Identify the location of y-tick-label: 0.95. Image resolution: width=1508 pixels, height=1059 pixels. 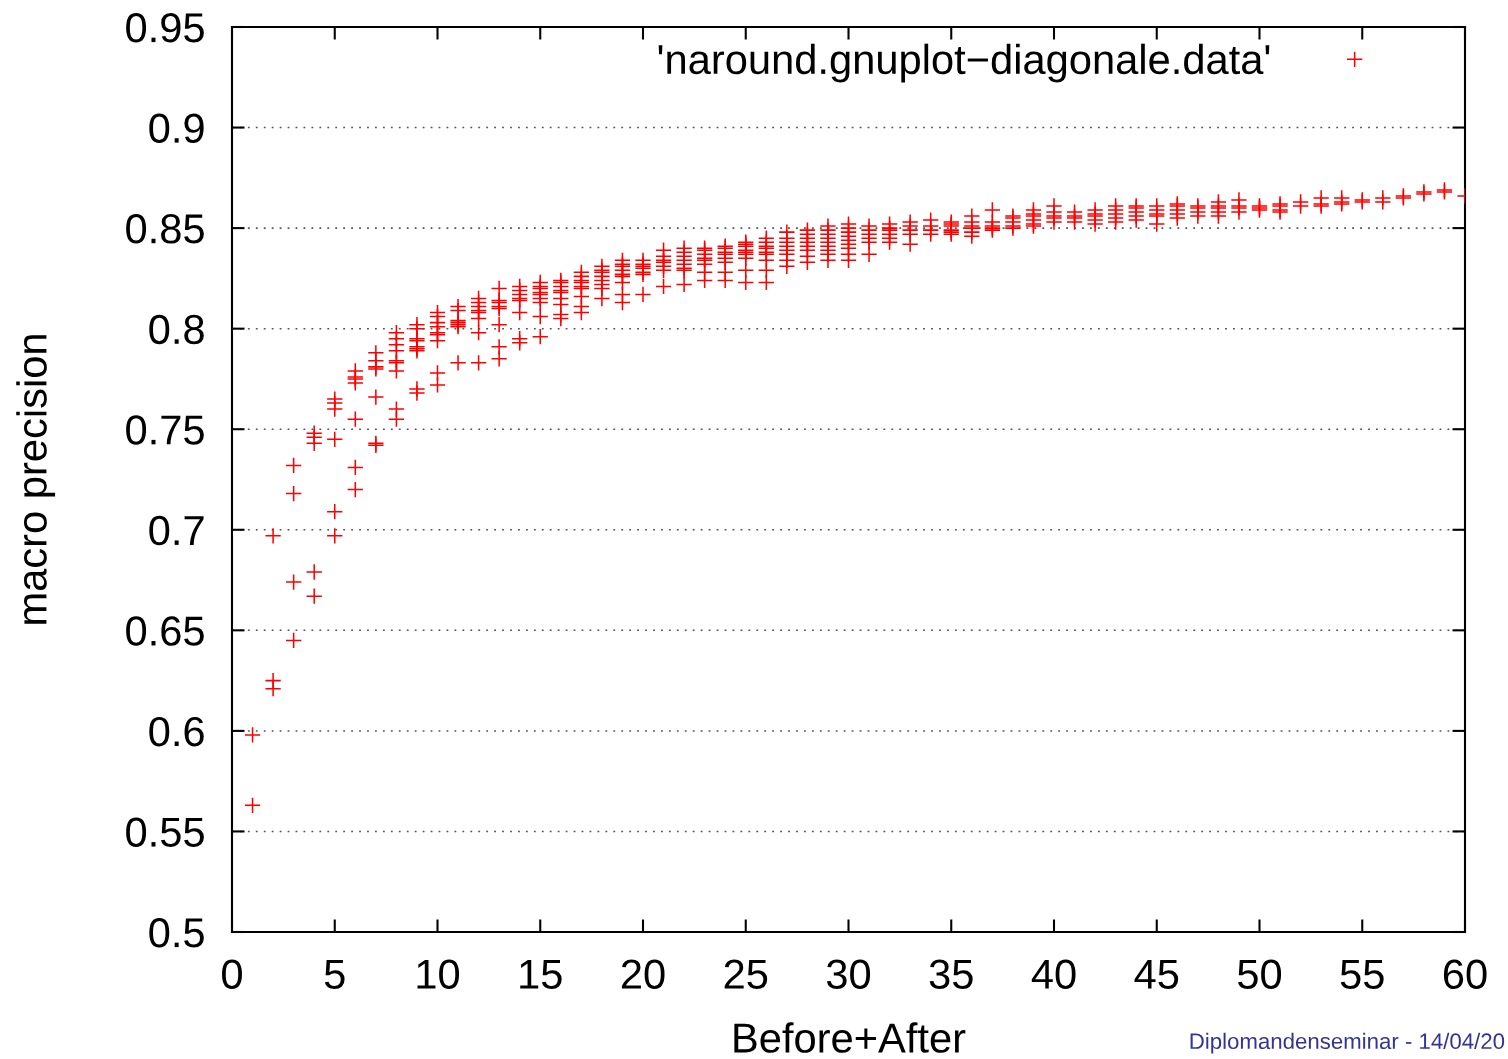
(165, 28).